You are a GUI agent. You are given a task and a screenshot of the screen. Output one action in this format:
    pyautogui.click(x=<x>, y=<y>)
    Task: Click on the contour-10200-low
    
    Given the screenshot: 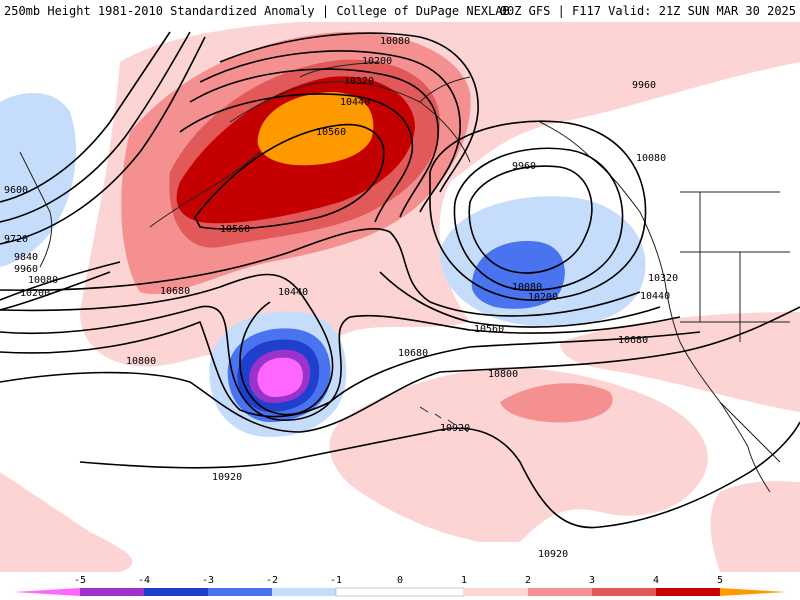 What is the action you would take?
    pyautogui.click(x=538, y=210)
    